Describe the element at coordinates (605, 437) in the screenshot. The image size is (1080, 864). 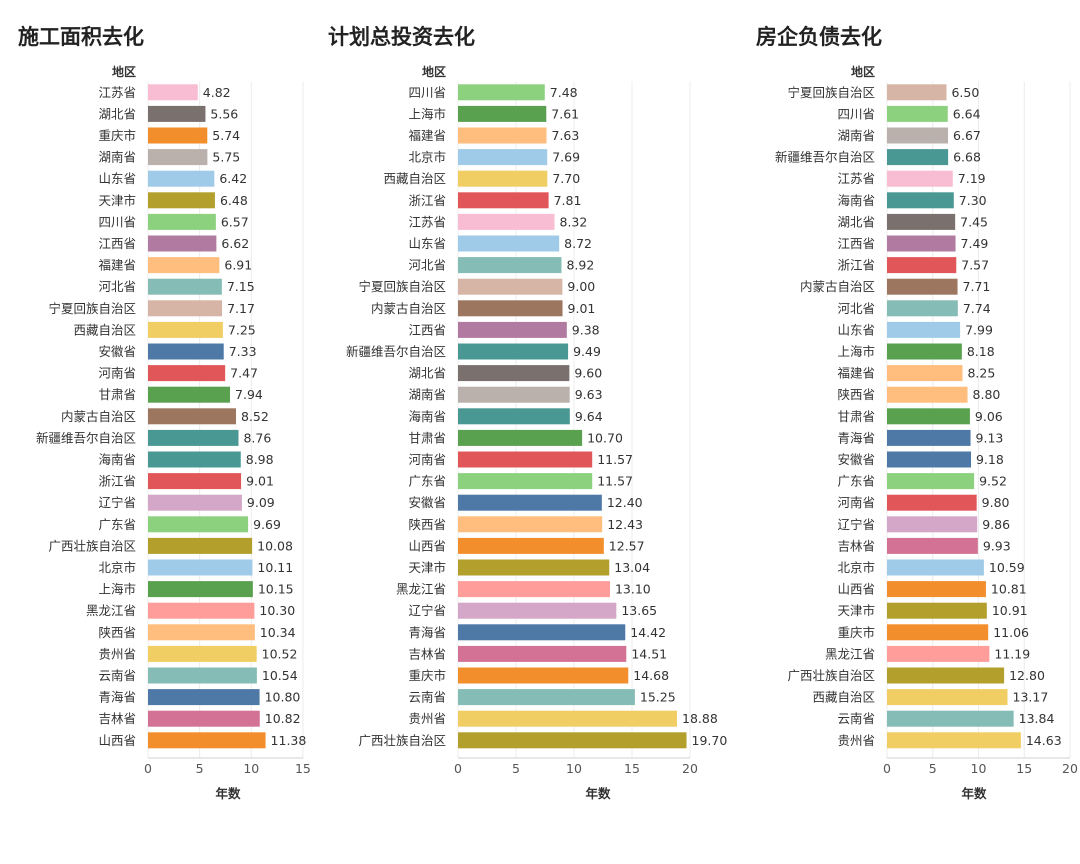
I see `value-label: 10.70` at that location.